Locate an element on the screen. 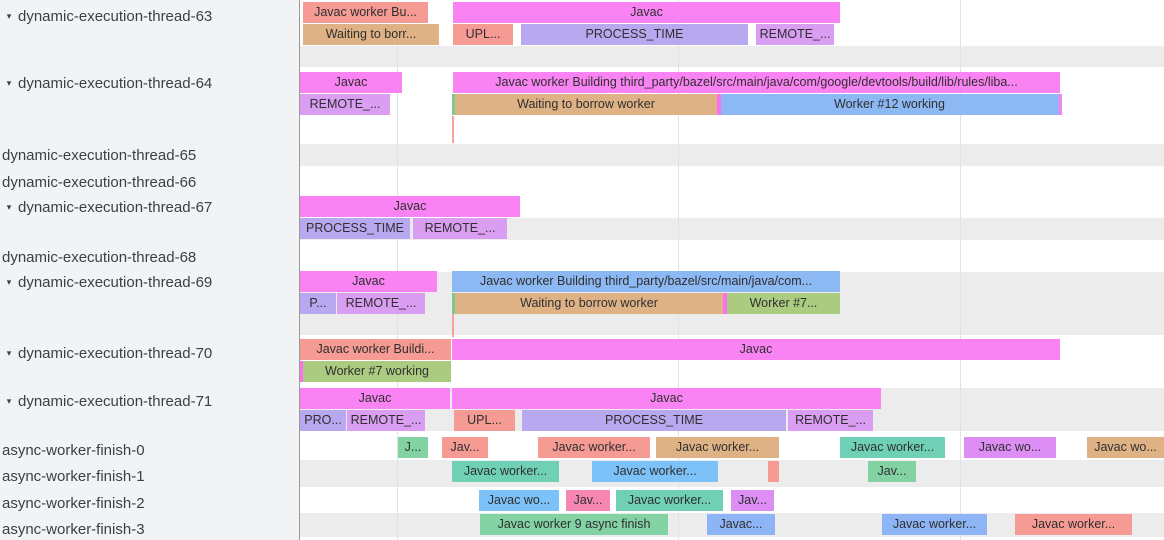 This screenshot has height=540, width=1164. sidebar-row-dynamic-execution-thread-70: ▾ dynamic-execution-thread-70 is located at coordinates (149, 353).